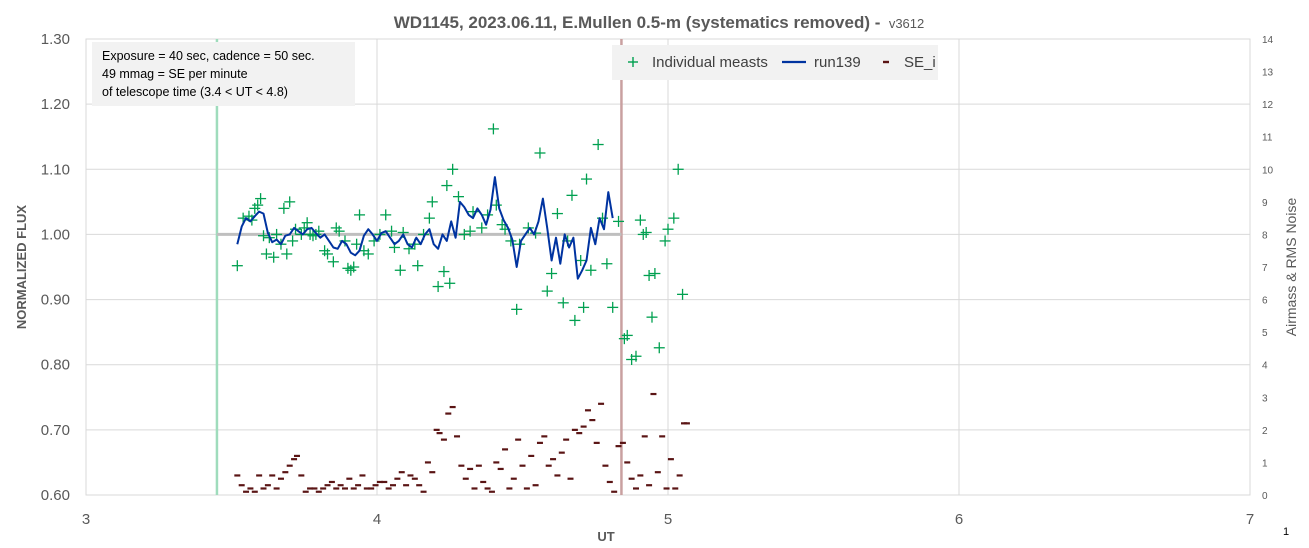  I want to click on x-axis-label: UT, so click(605, 536).